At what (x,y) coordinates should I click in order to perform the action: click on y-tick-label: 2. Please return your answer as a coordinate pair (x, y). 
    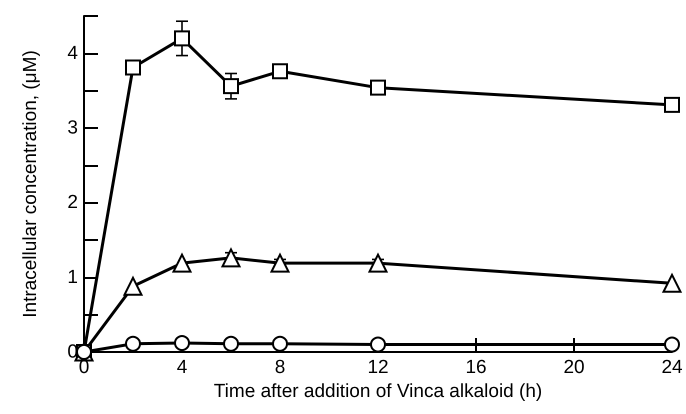
    Looking at the image, I should click on (72, 203).